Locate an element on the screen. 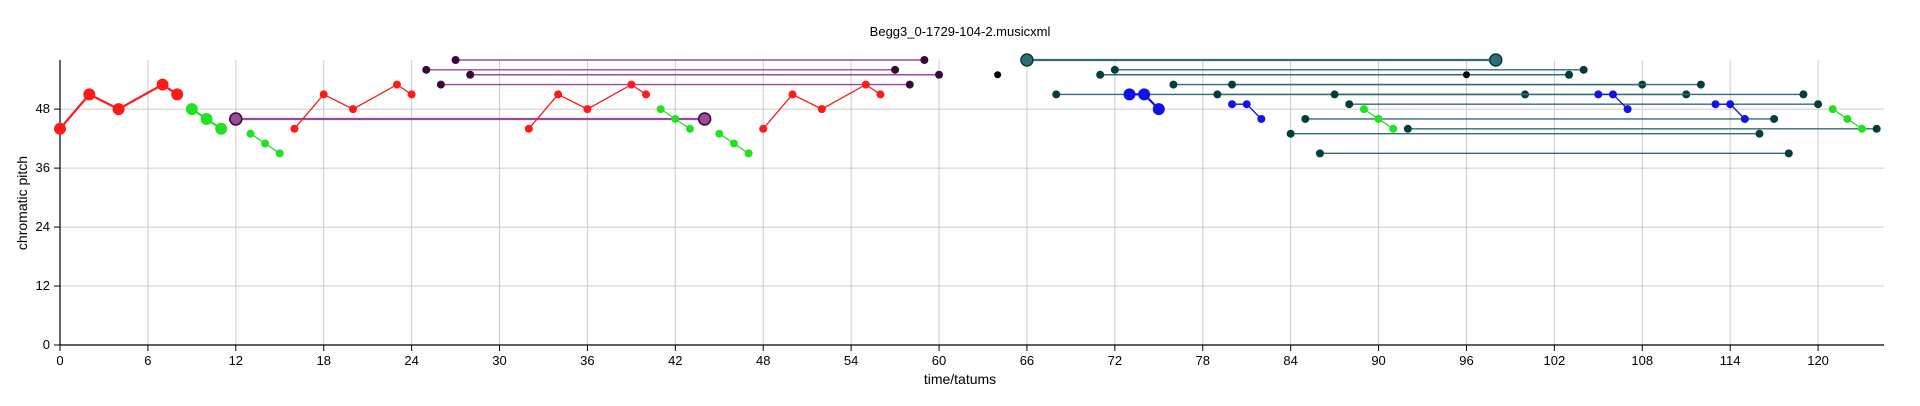 The height and width of the screenshot is (406, 1920). x-tick-label: 108 is located at coordinates (1642, 360).